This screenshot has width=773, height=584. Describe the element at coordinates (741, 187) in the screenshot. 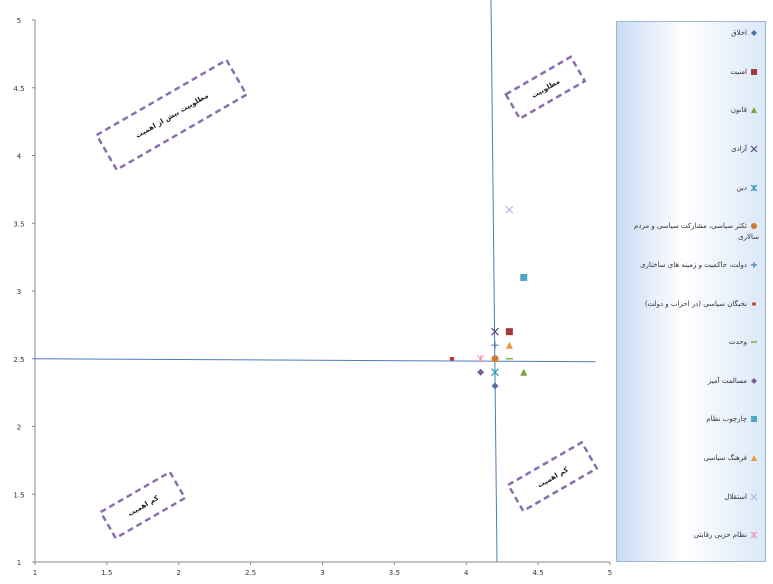

I see `legend-label: دین` at that location.